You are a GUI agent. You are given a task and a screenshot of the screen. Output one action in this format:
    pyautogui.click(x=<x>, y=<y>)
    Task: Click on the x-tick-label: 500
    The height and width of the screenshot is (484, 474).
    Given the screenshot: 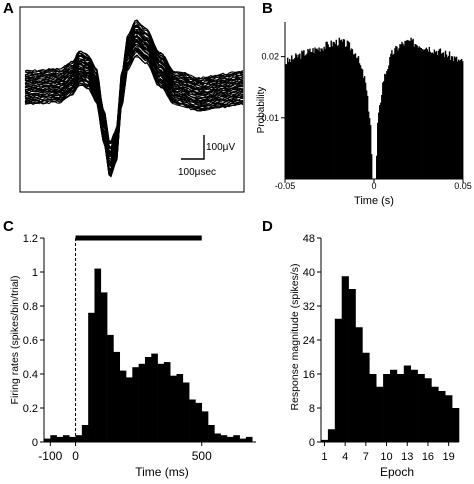 What is the action you would take?
    pyautogui.click(x=202, y=456)
    